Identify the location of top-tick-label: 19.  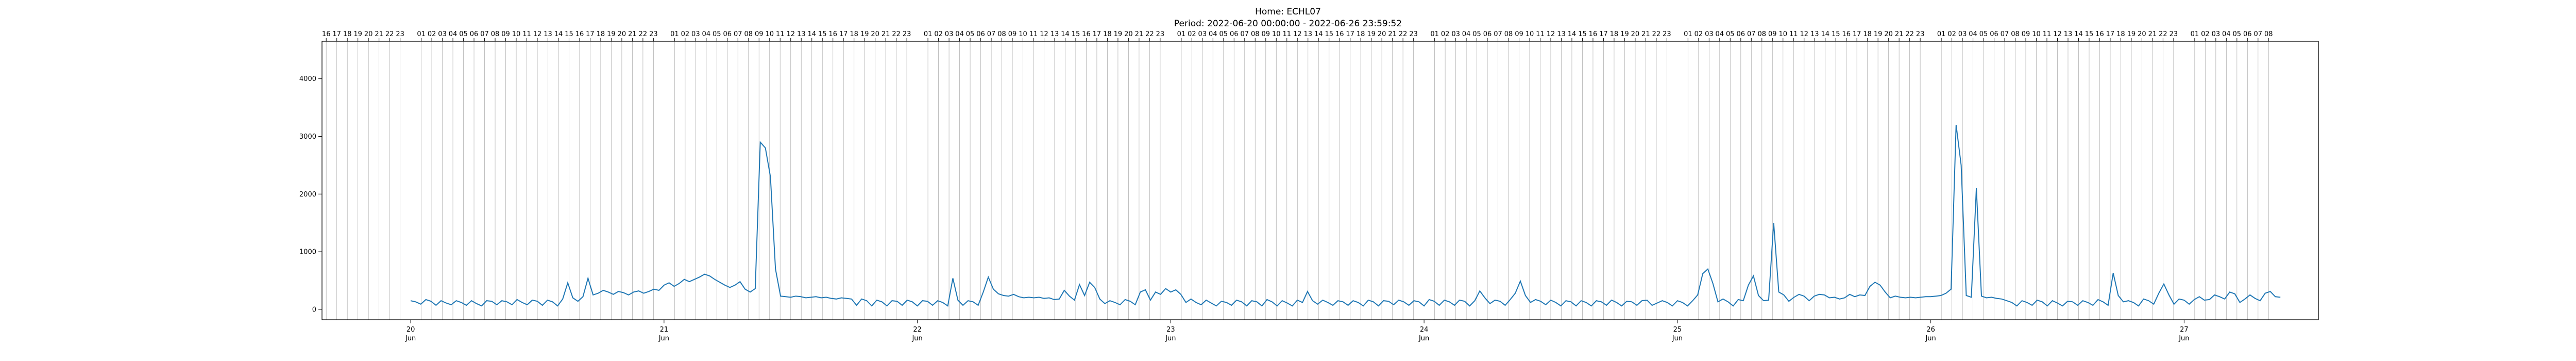
(1878, 34).